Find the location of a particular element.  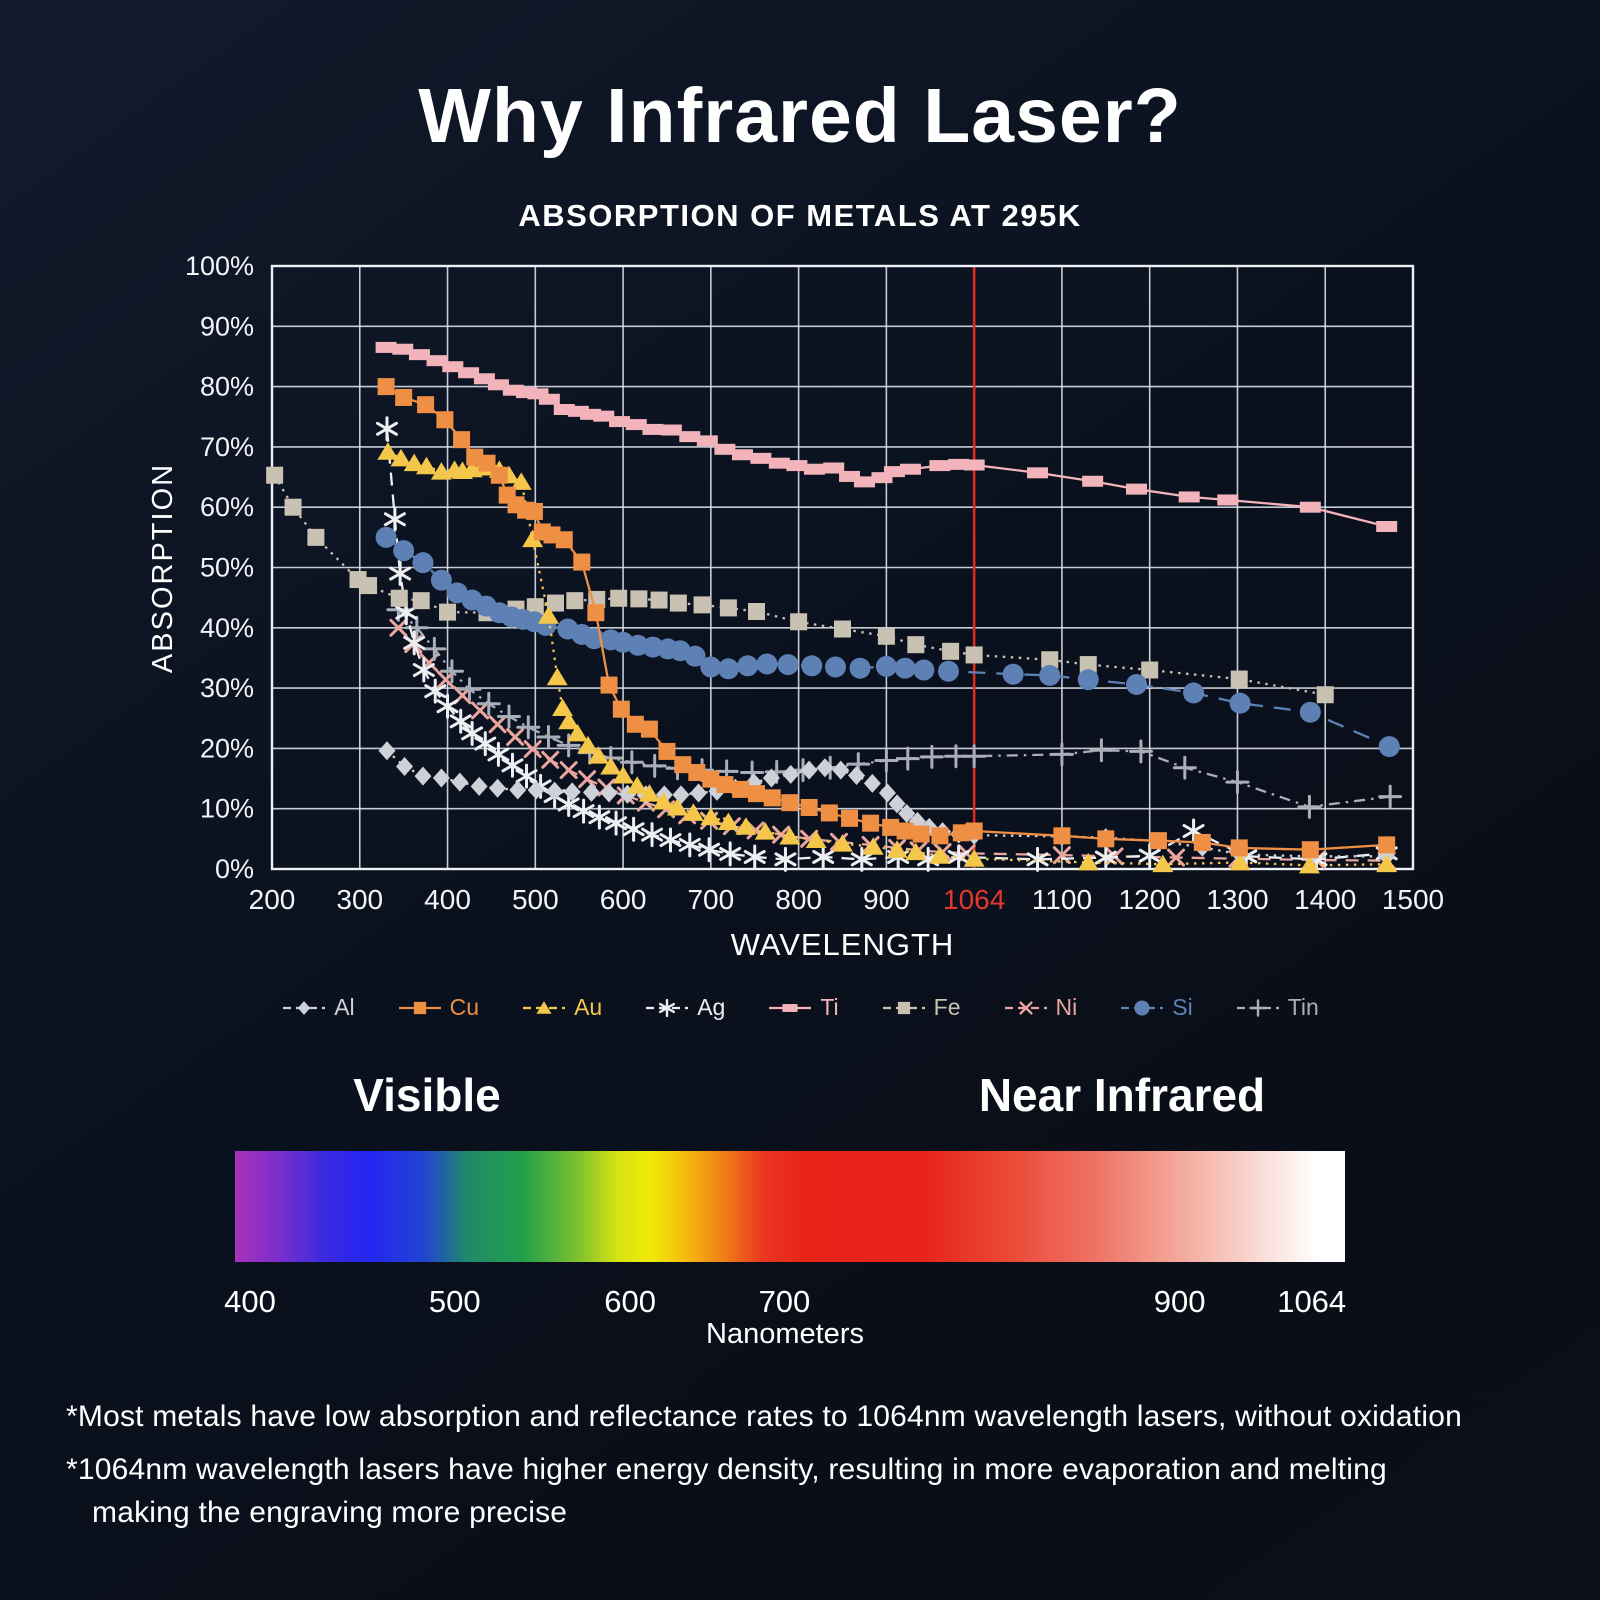

legend-label: Au is located at coordinates (588, 1007).